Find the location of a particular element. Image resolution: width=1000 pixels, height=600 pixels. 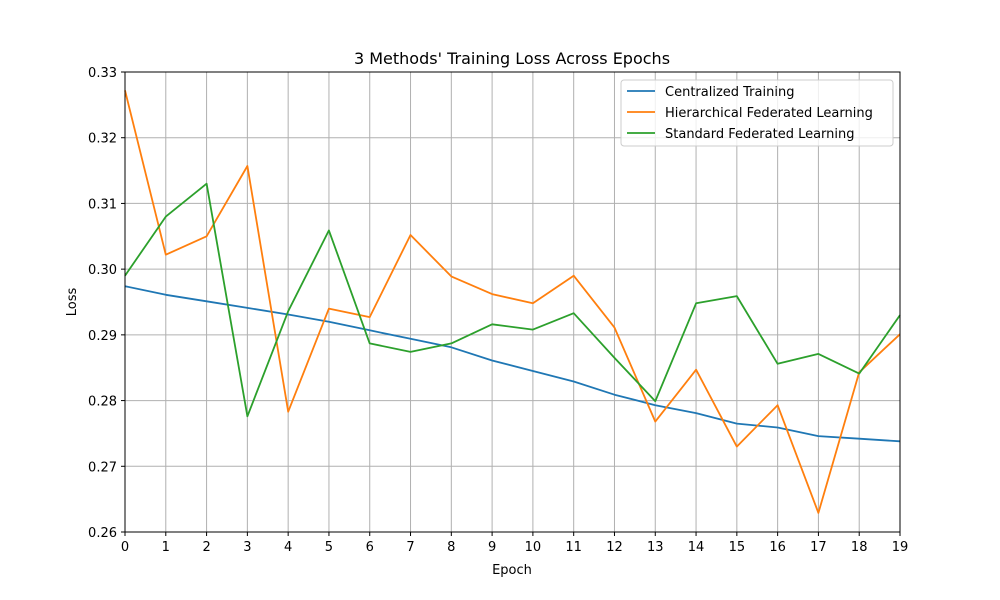

x-tick-label: 5 is located at coordinates (329, 547).